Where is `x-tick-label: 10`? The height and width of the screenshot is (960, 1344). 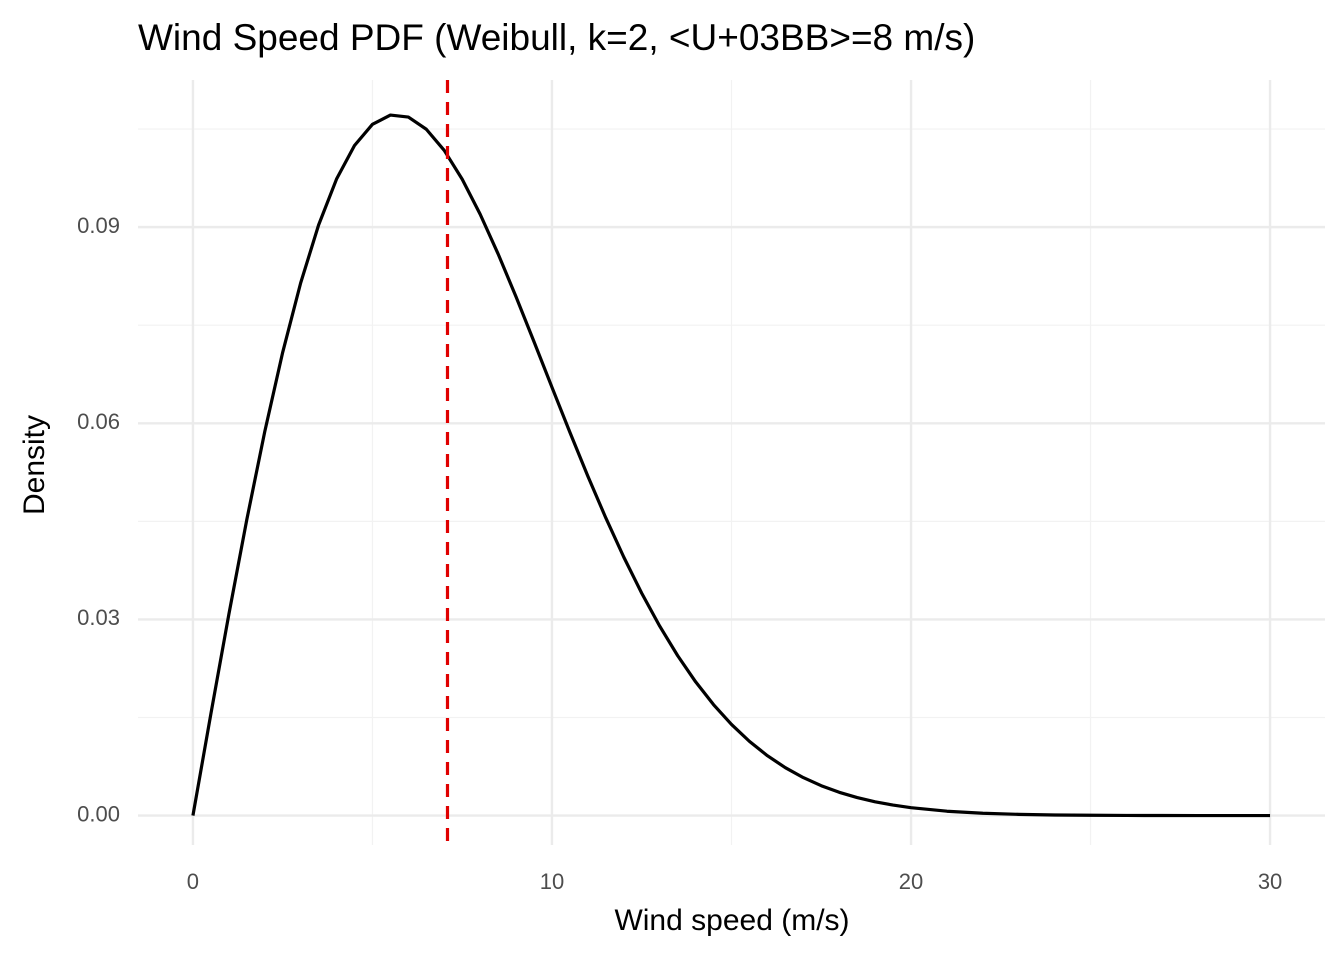
x-tick-label: 10 is located at coordinates (552, 881).